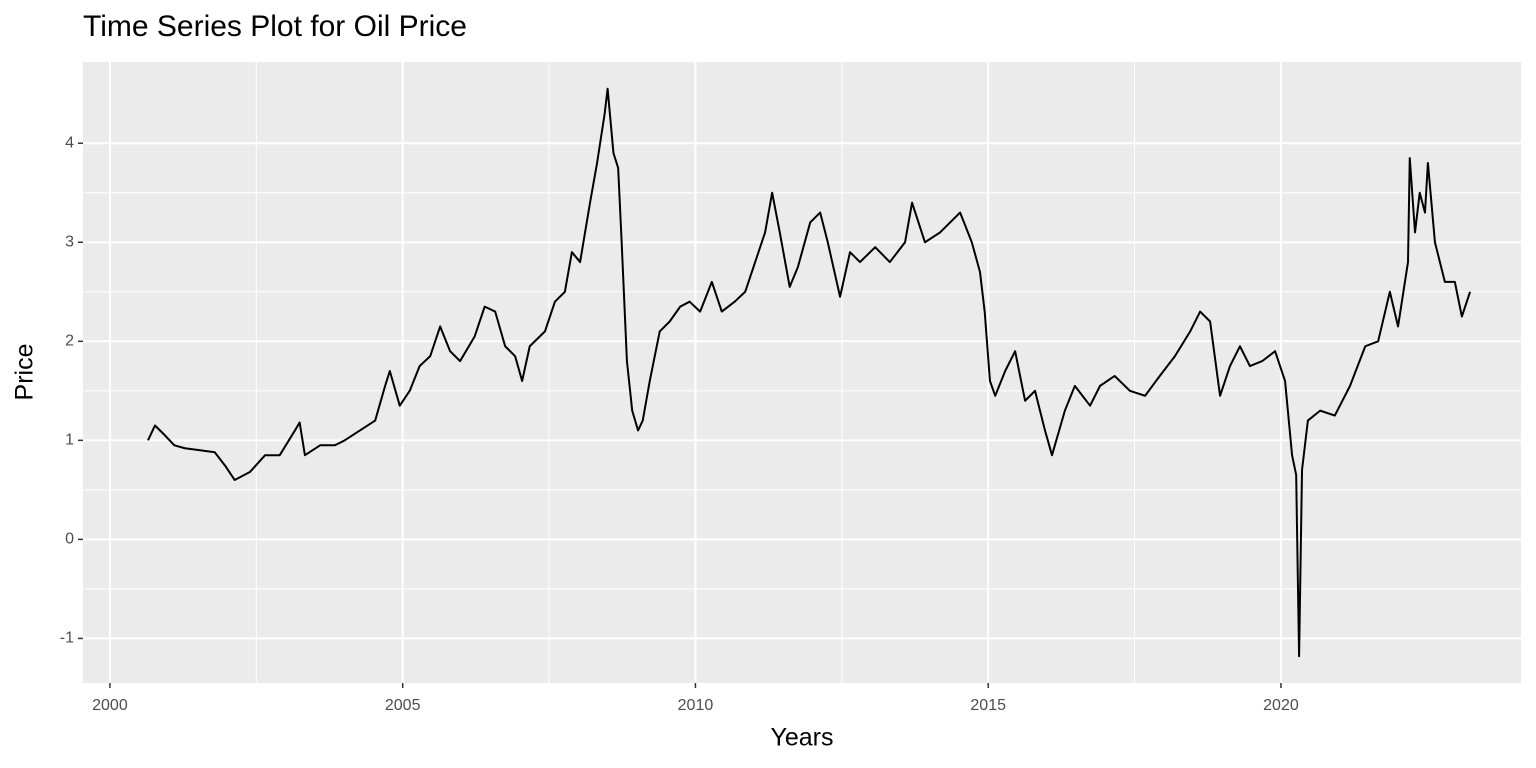  Describe the element at coordinates (69, 142) in the screenshot. I see `y-tick-label: 4` at that location.